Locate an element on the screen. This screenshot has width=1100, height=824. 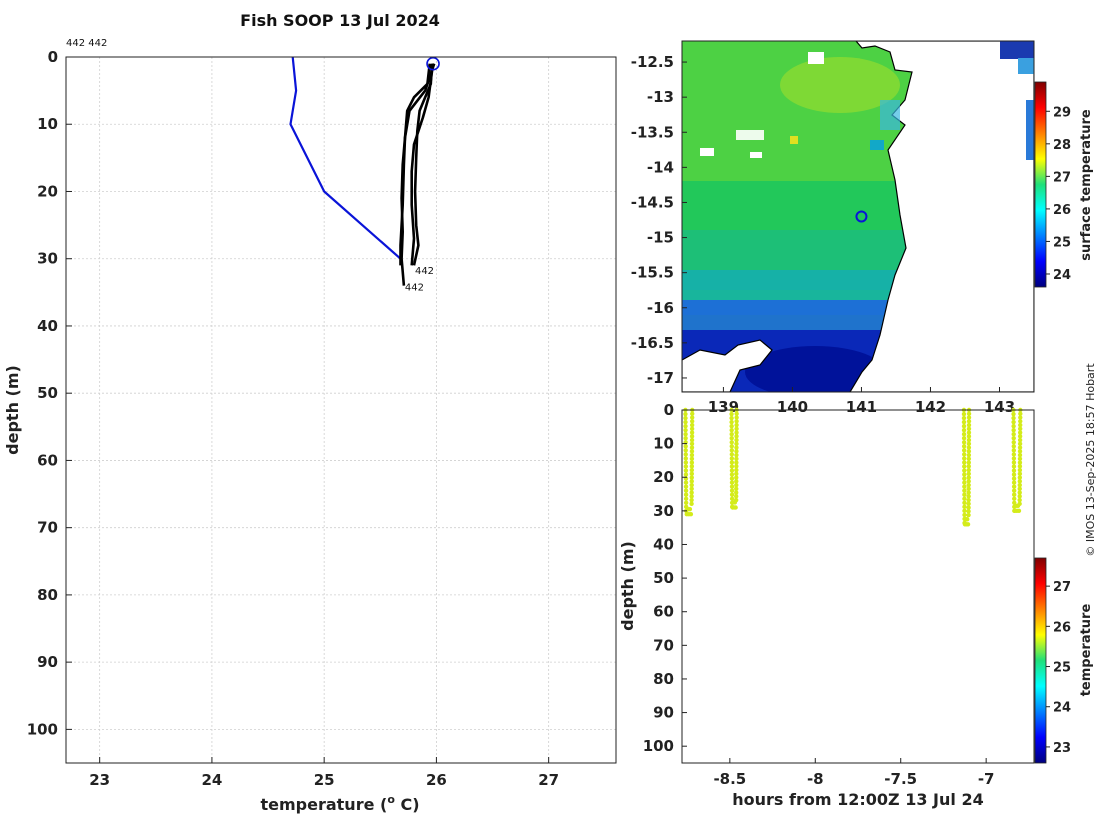
dt-ytick-label: 80 is located at coordinates (663, 679).